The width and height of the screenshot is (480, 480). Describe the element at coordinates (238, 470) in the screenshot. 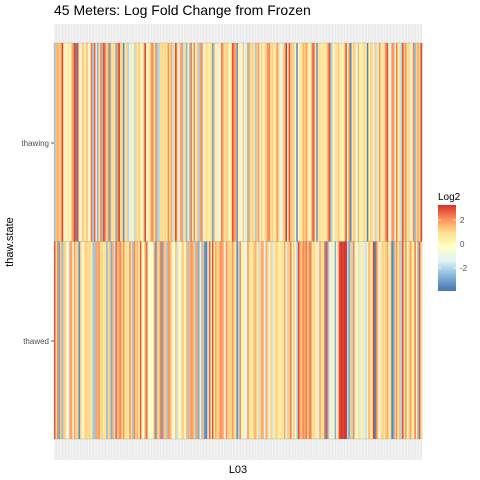

I see `x-axis-title: L03` at that location.